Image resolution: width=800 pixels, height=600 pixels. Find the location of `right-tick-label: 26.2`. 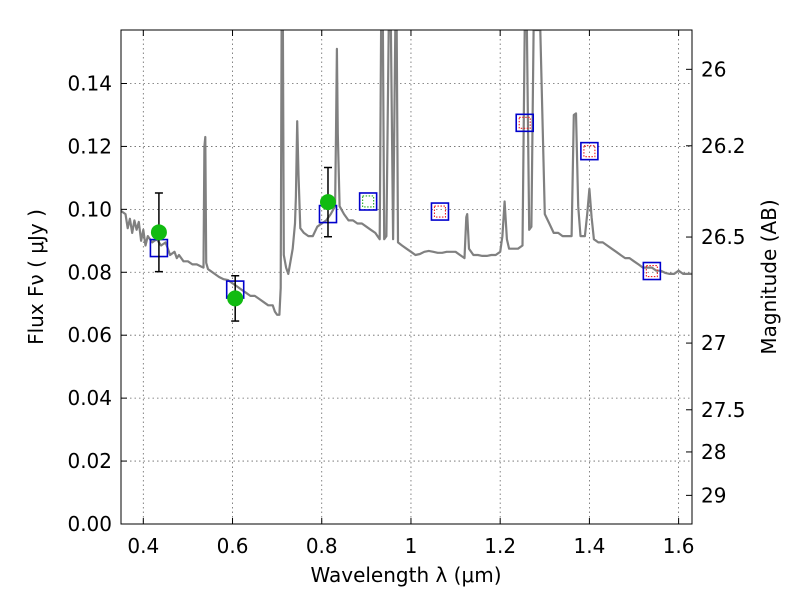

right-tick-label: 26.2 is located at coordinates (723, 146).